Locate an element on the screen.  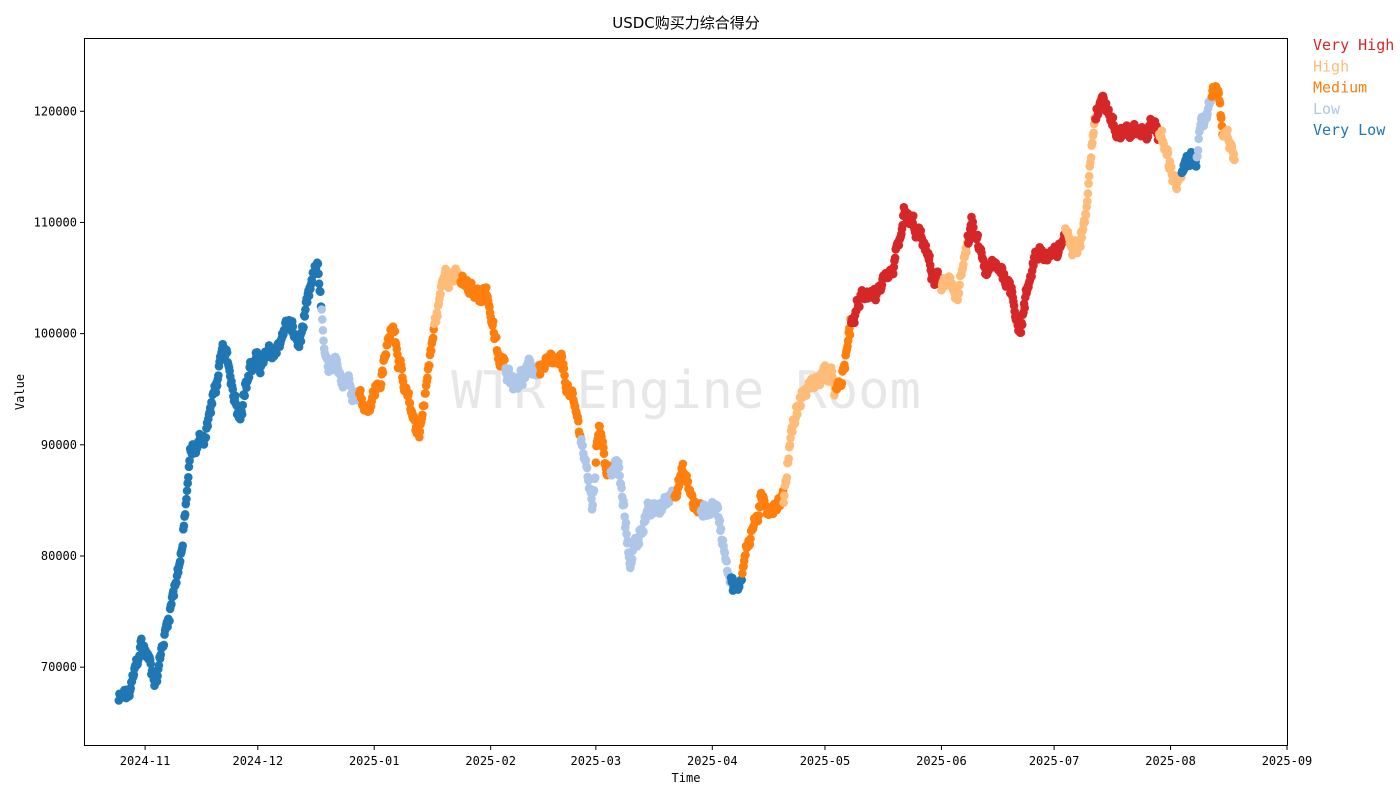
legend-item: Very Low is located at coordinates (1349, 130).